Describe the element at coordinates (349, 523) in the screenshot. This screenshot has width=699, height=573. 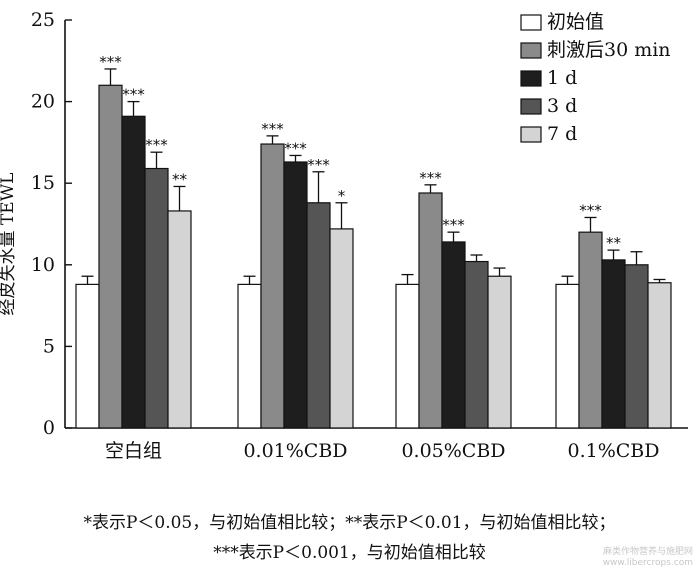
I see `footnote-line-1: *表示P＜0.05，与初始值相比较；**表示P＜0.01，与初始值相比较；` at that location.